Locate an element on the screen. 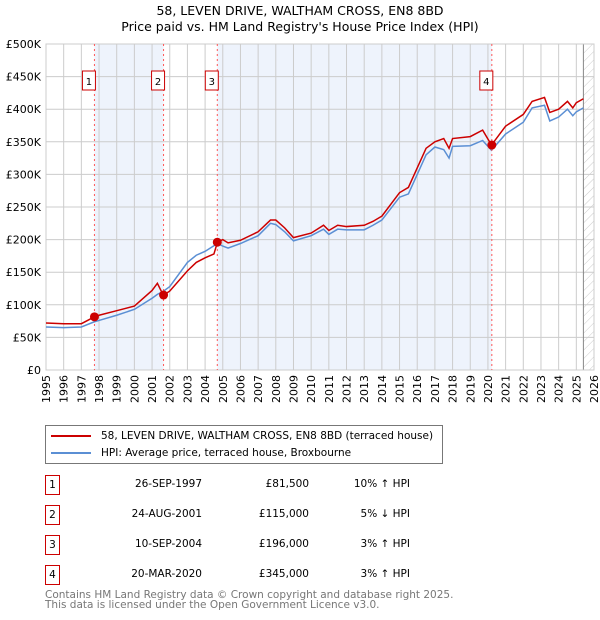  x-tick-label: 2010 is located at coordinates (311, 389).